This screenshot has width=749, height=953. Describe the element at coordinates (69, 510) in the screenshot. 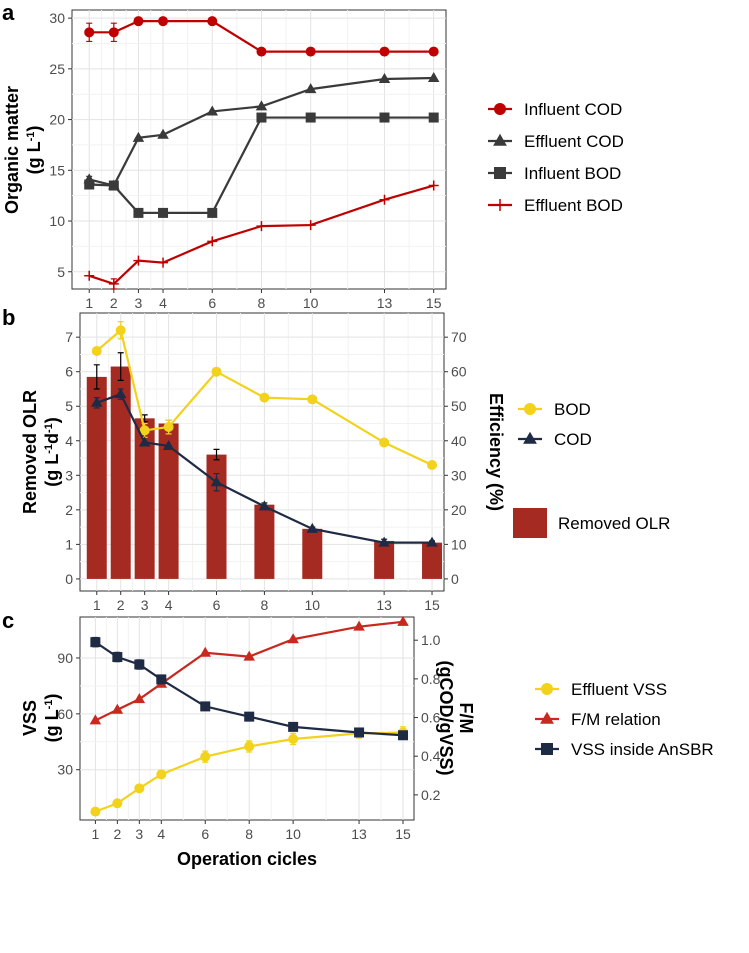

I see `y-tick-label: 2` at that location.